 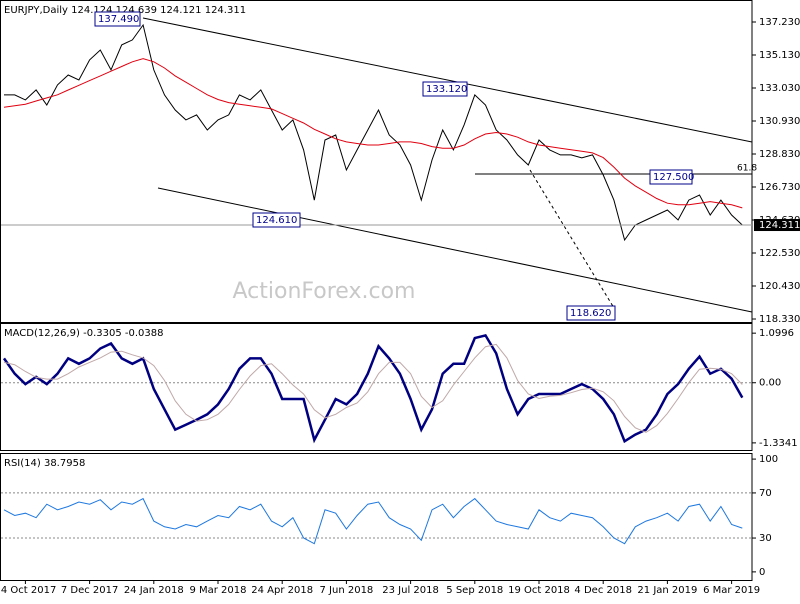 I want to click on y-tick-label: 118.330, so click(x=779, y=319).